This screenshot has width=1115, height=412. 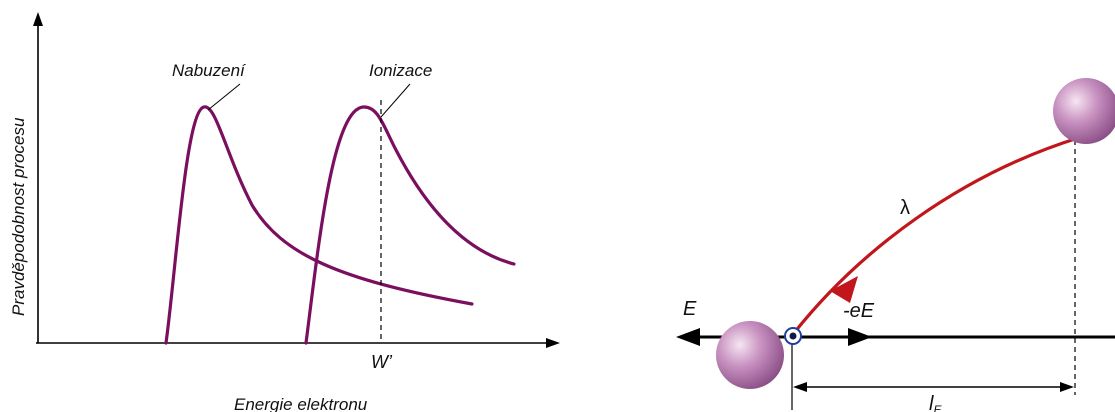 What do you see at coordinates (750, 355) in the screenshot?
I see `left-atom-sphere` at bounding box center [750, 355].